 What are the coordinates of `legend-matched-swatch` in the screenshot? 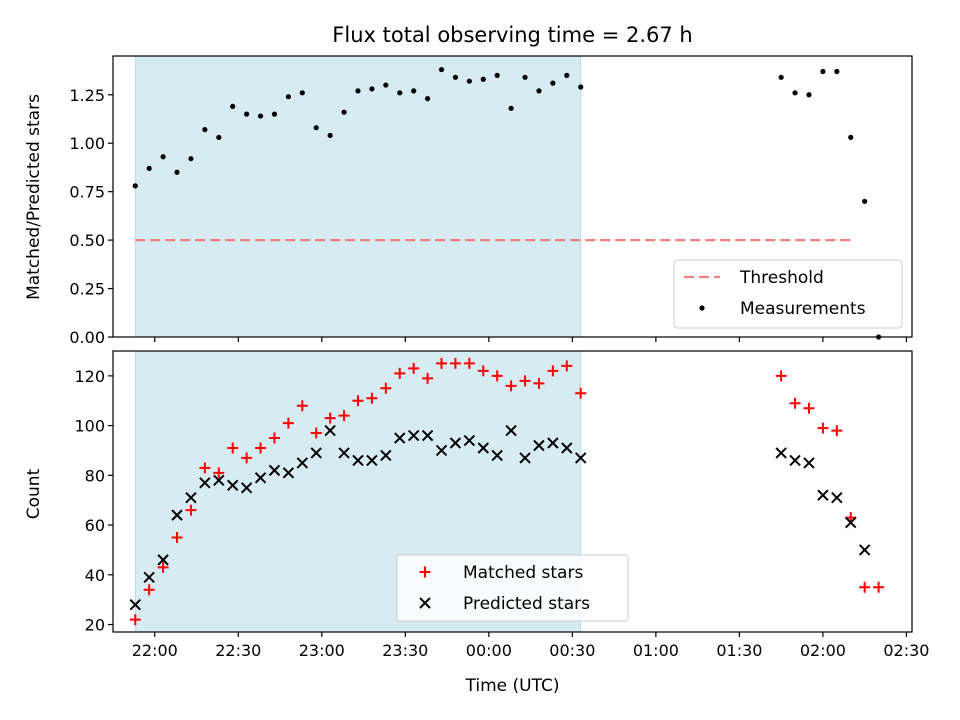 It's located at (425, 572).